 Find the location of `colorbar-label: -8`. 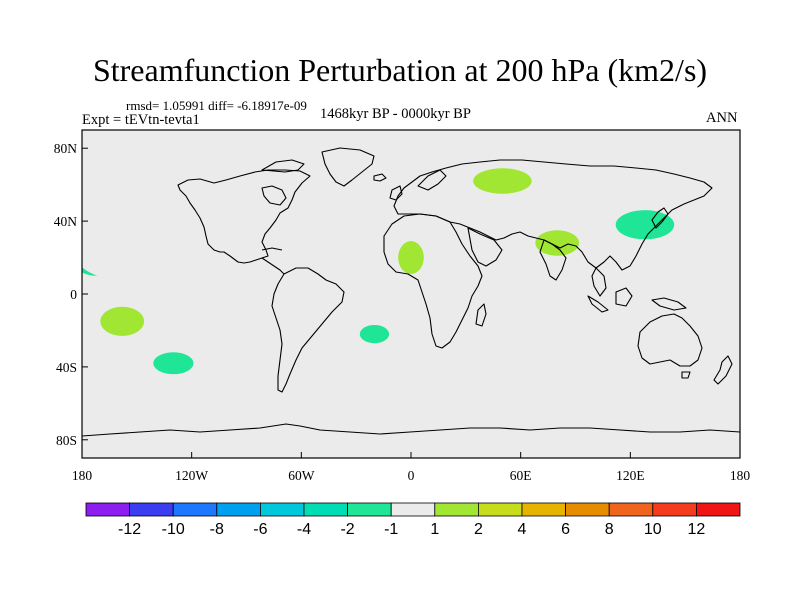

colorbar-label: -8 is located at coordinates (217, 529).